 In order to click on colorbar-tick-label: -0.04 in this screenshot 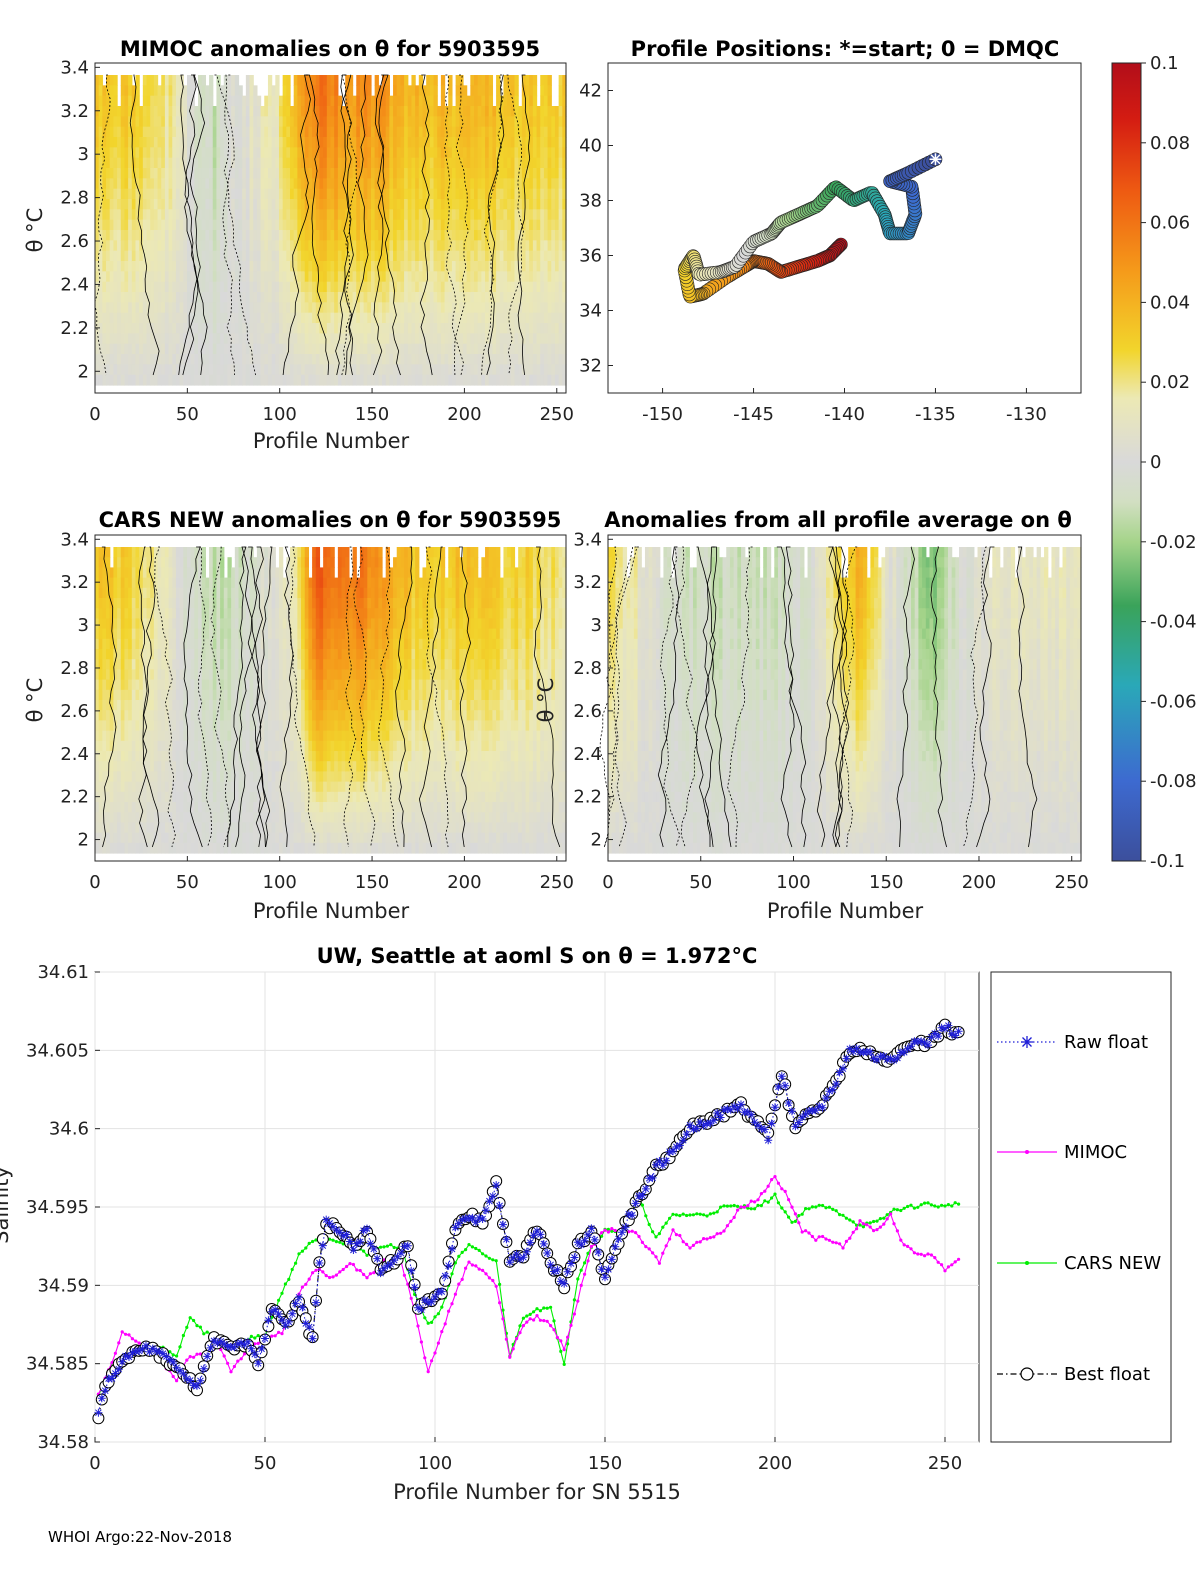, I will do `click(1173, 622)`.